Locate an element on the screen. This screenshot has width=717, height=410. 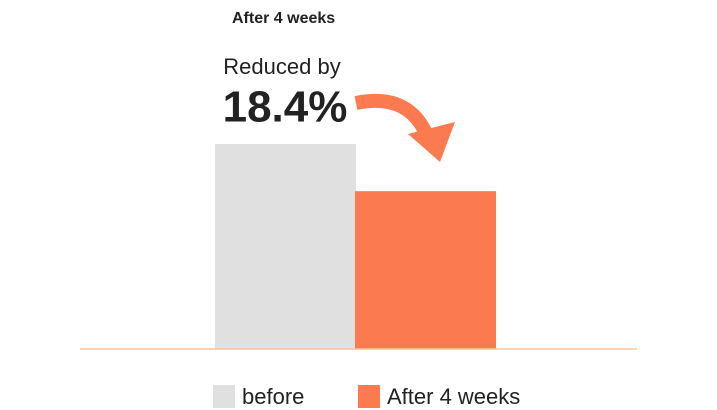
arrow is located at coordinates (404, 127).